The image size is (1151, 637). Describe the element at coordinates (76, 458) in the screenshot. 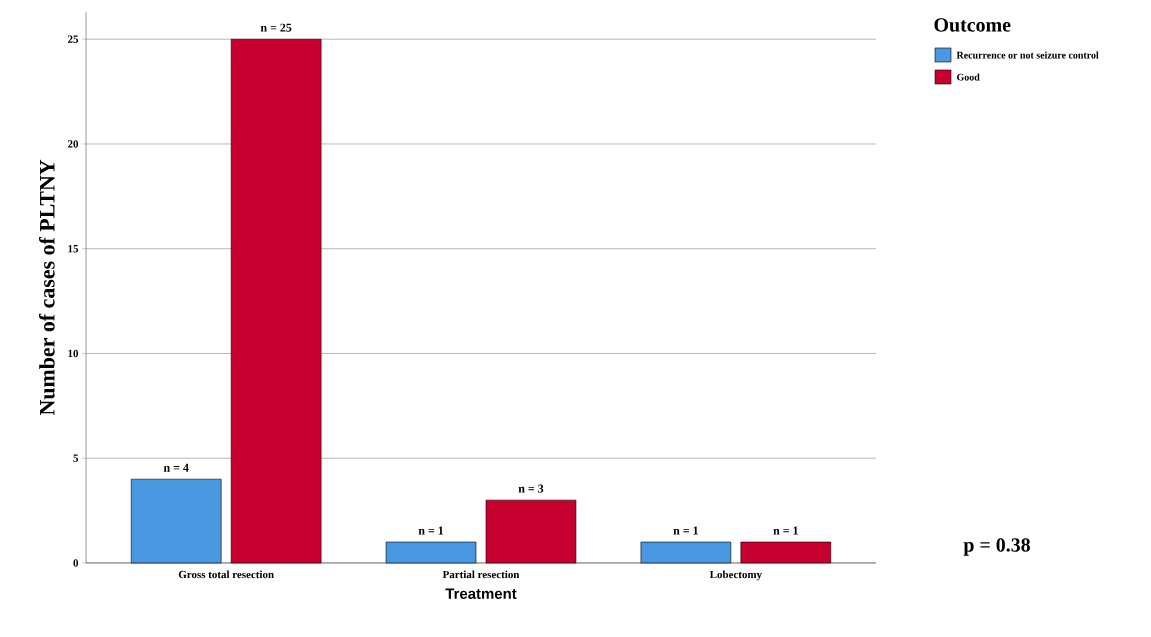

I see `y-tick-label: 5` at that location.